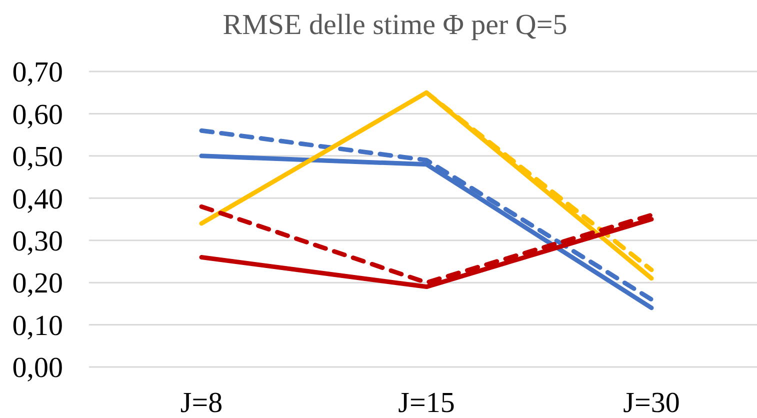 The width and height of the screenshot is (757, 418). Describe the element at coordinates (37, 242) in the screenshot. I see `y-tick-label: 0,30` at that location.